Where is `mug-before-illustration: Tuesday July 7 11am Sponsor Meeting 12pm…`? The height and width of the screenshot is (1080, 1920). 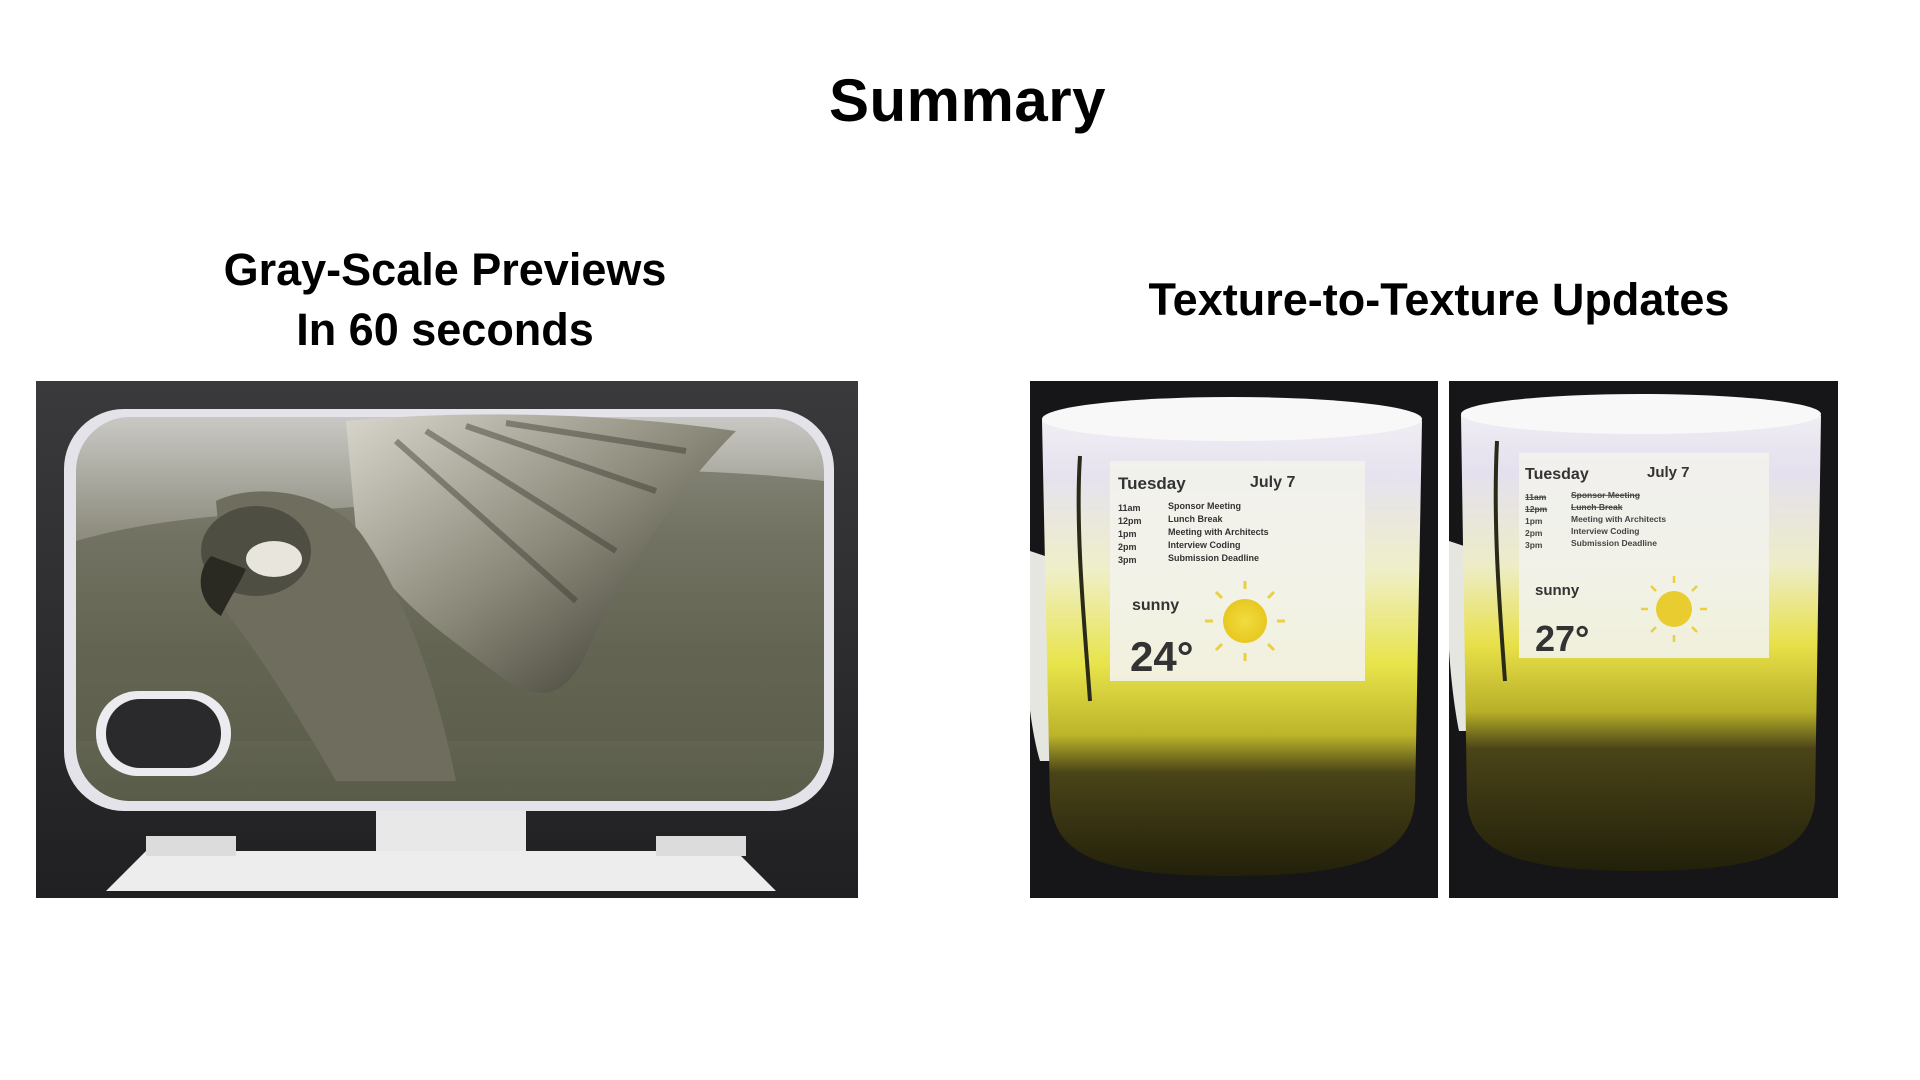 mug-before-illustration: Tuesday July 7 11am Sponsor Meeting 12pm… is located at coordinates (1234, 639).